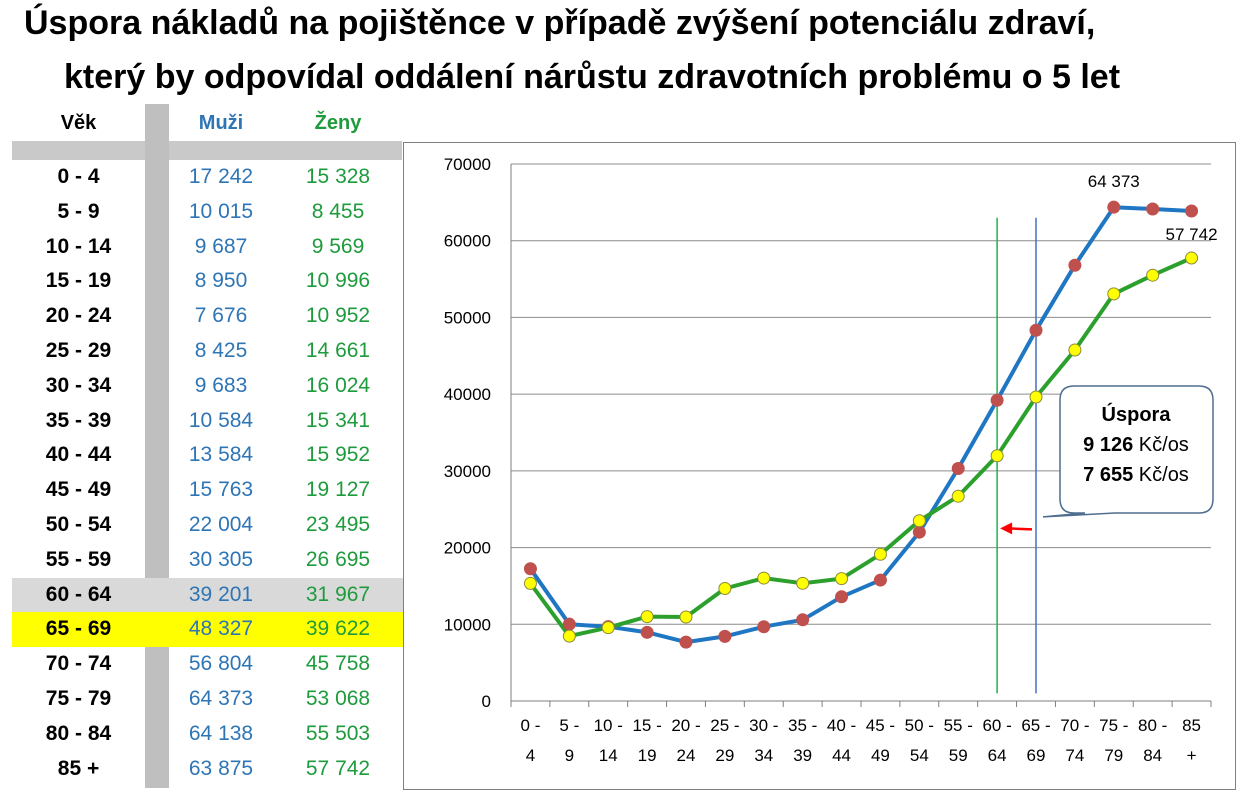  What do you see at coordinates (338, 455) in the screenshot?
I see `cell-women: 15 952` at bounding box center [338, 455].